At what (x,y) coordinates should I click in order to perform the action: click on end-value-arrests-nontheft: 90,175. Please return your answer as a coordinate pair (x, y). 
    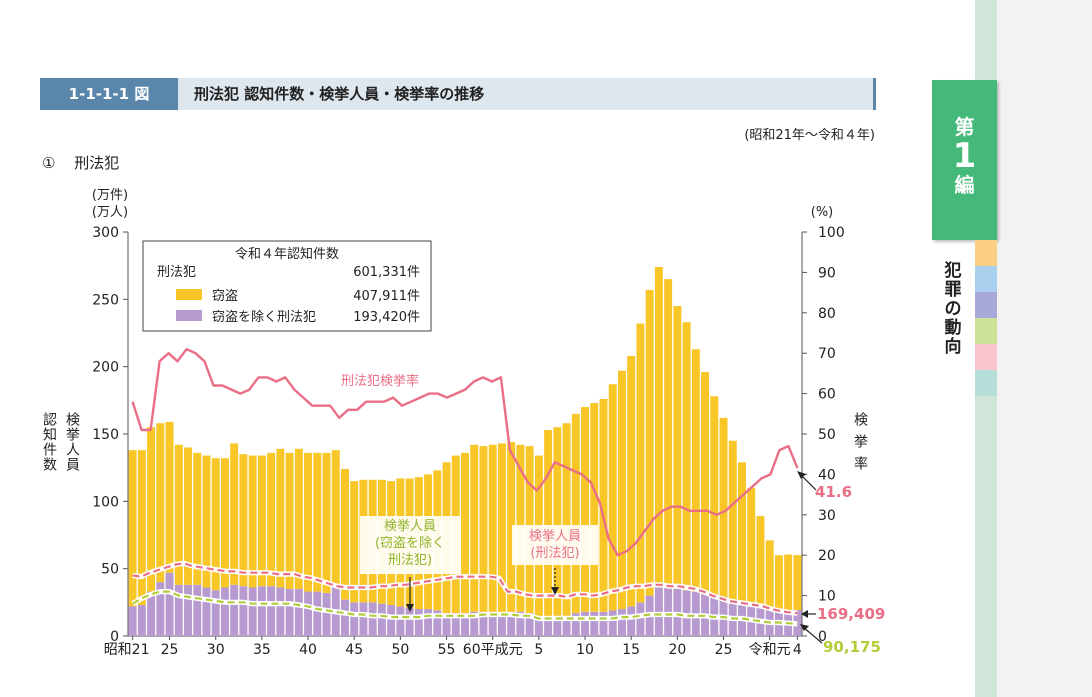
    Looking at the image, I should click on (852, 647).